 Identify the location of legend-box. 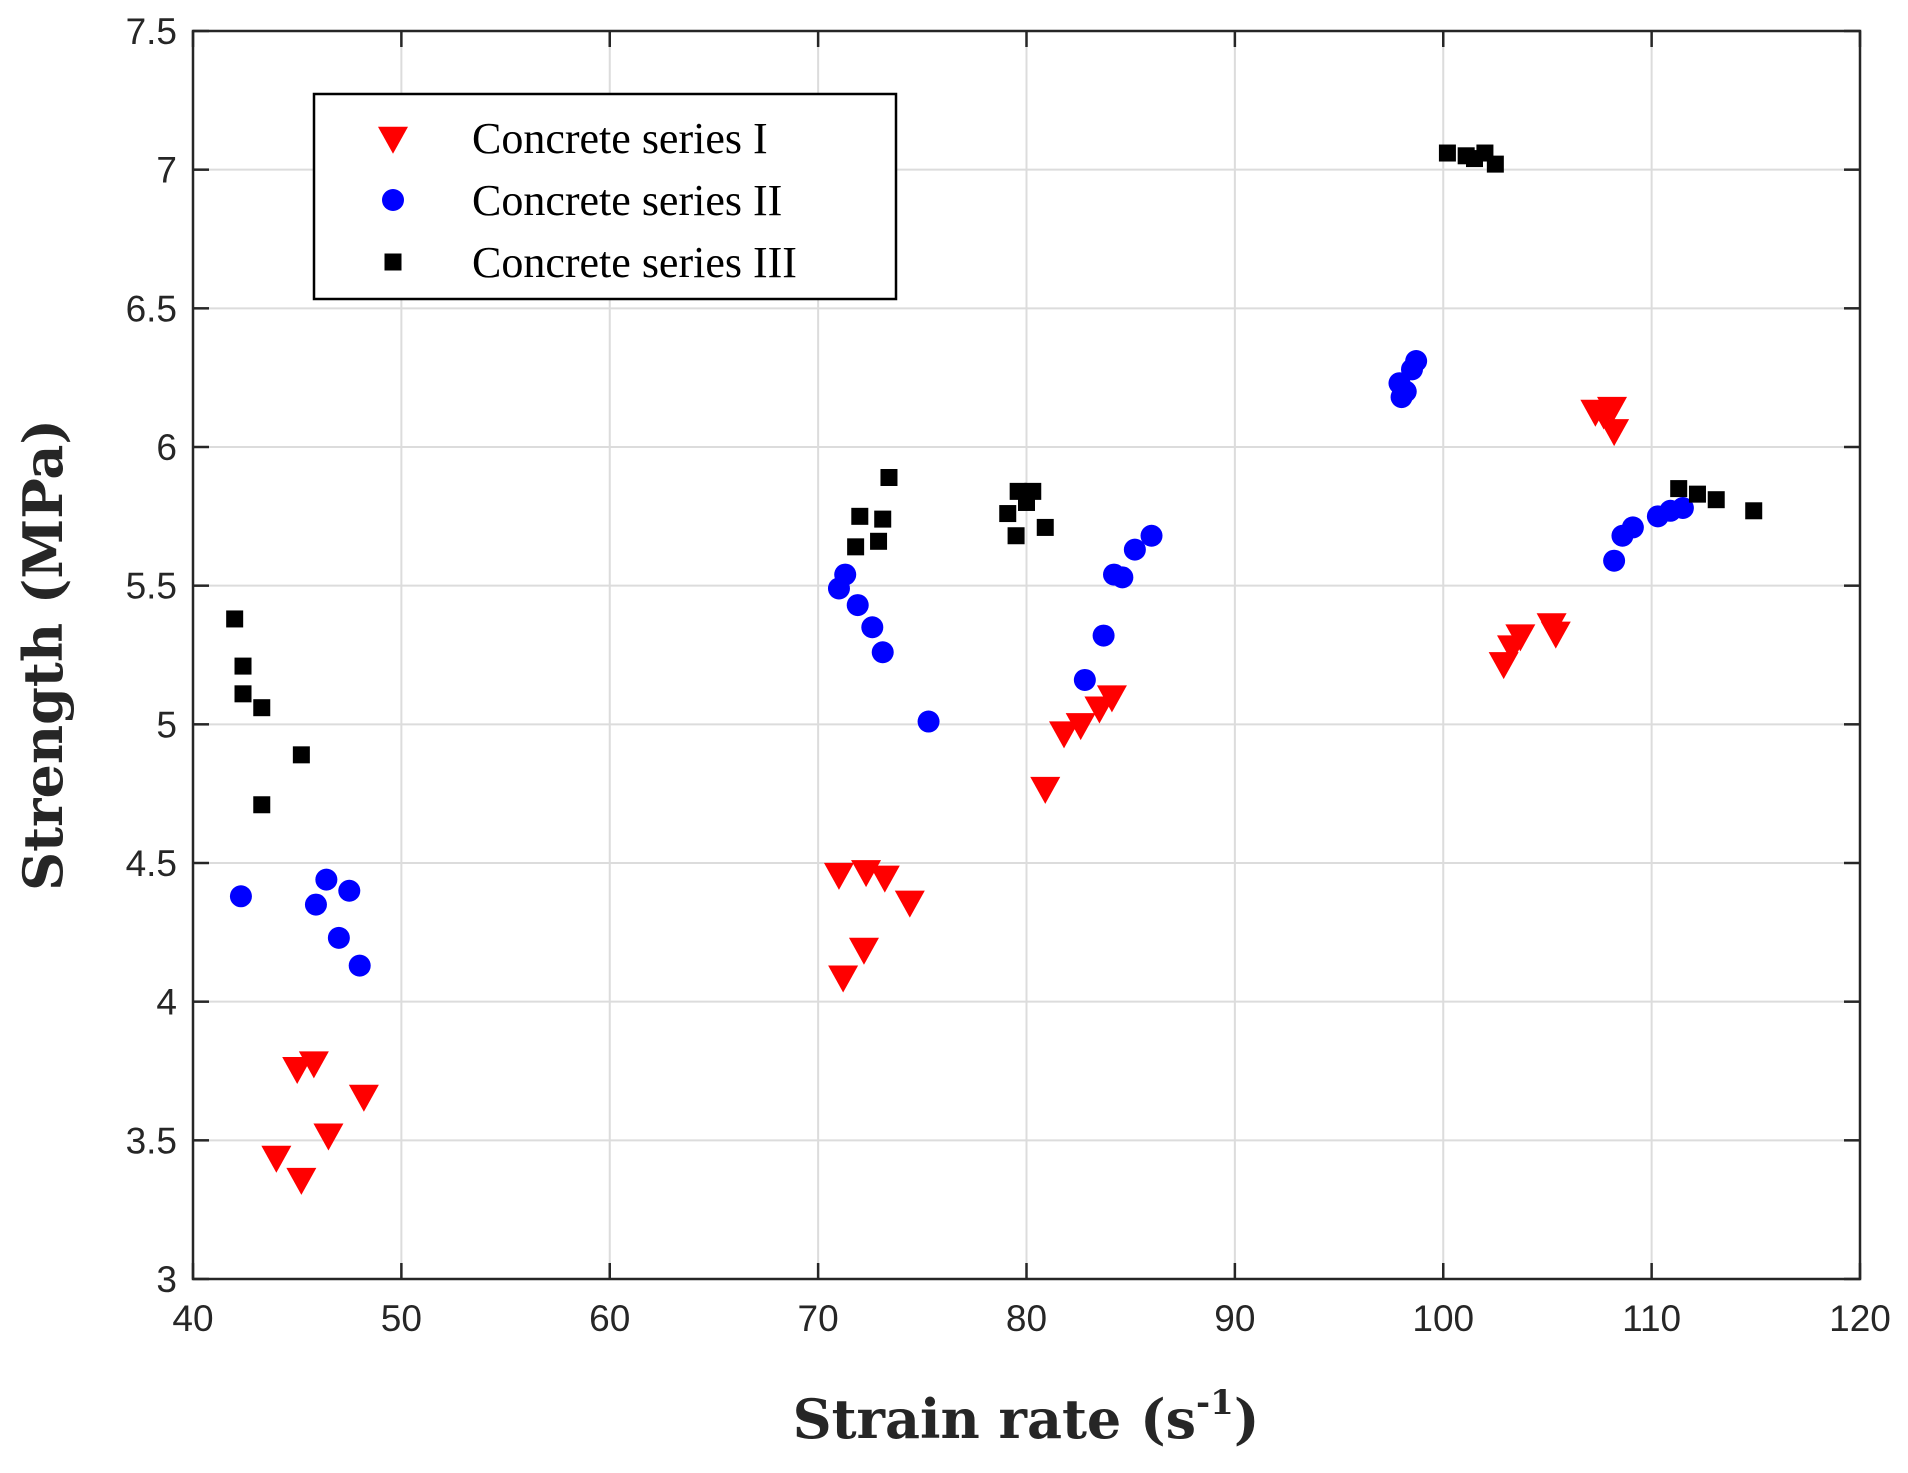
(605, 196).